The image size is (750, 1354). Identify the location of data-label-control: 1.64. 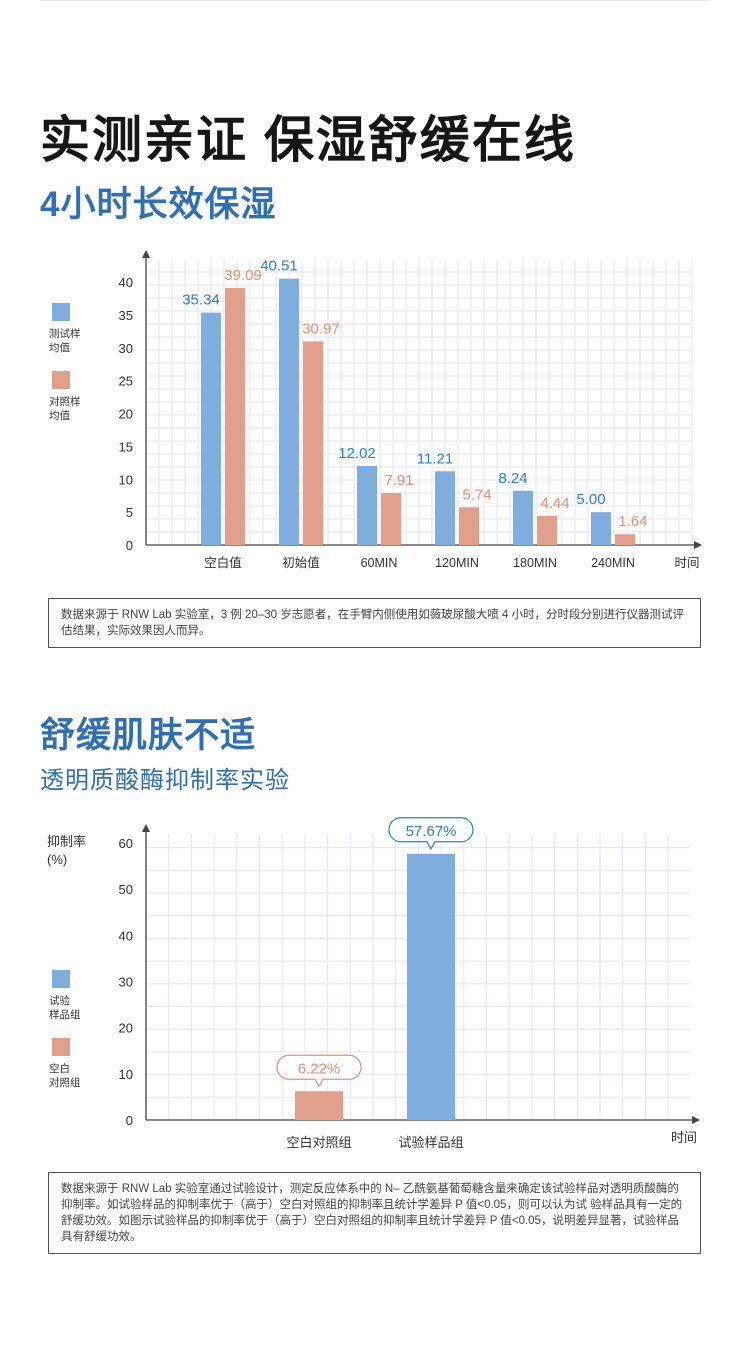
(632, 521).